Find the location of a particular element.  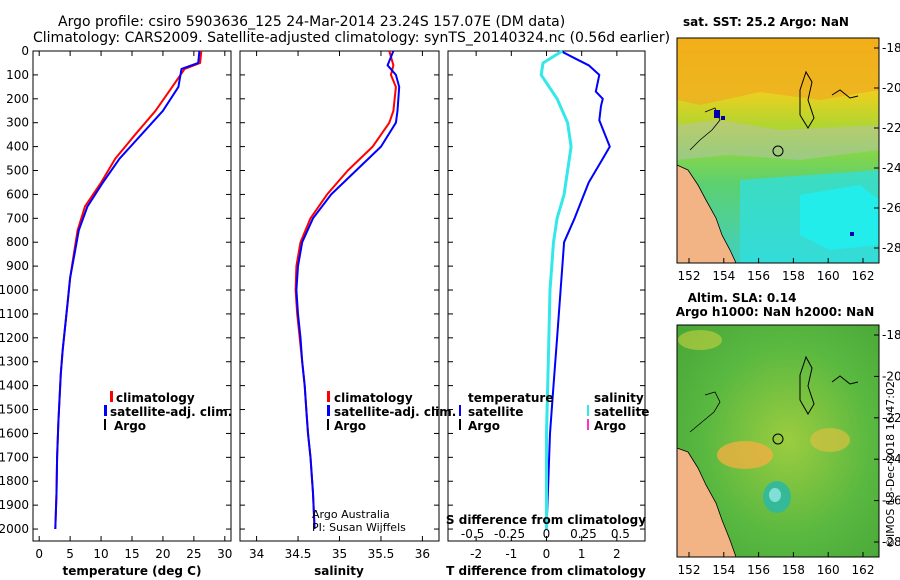

depth-tick-label: 400 is located at coordinates (17, 147).